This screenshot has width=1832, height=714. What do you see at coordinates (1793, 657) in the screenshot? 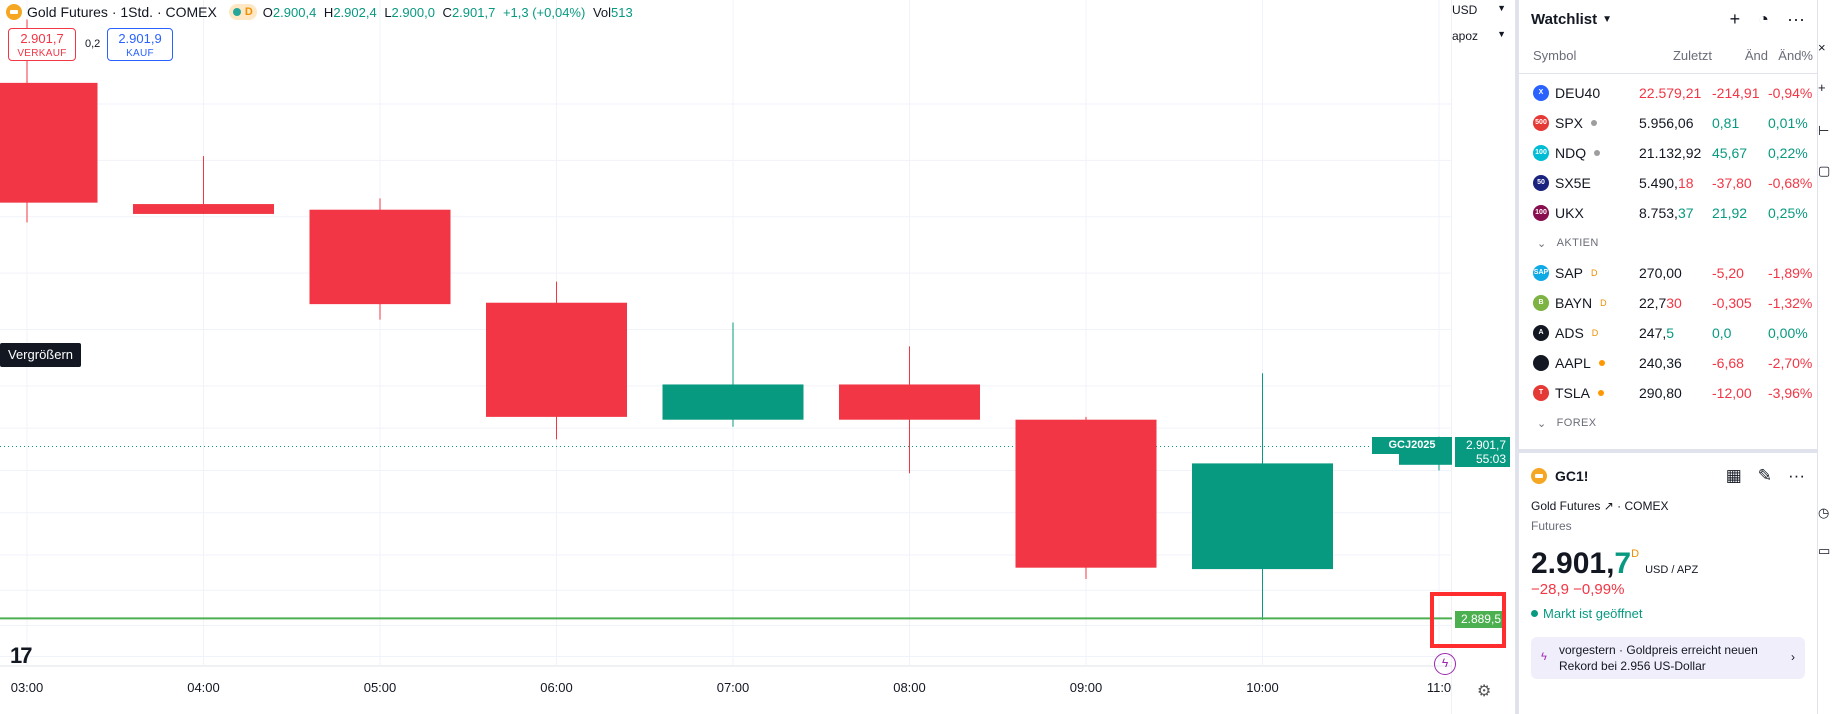
I see `chevron-right-icon: ›` at bounding box center [1793, 657].